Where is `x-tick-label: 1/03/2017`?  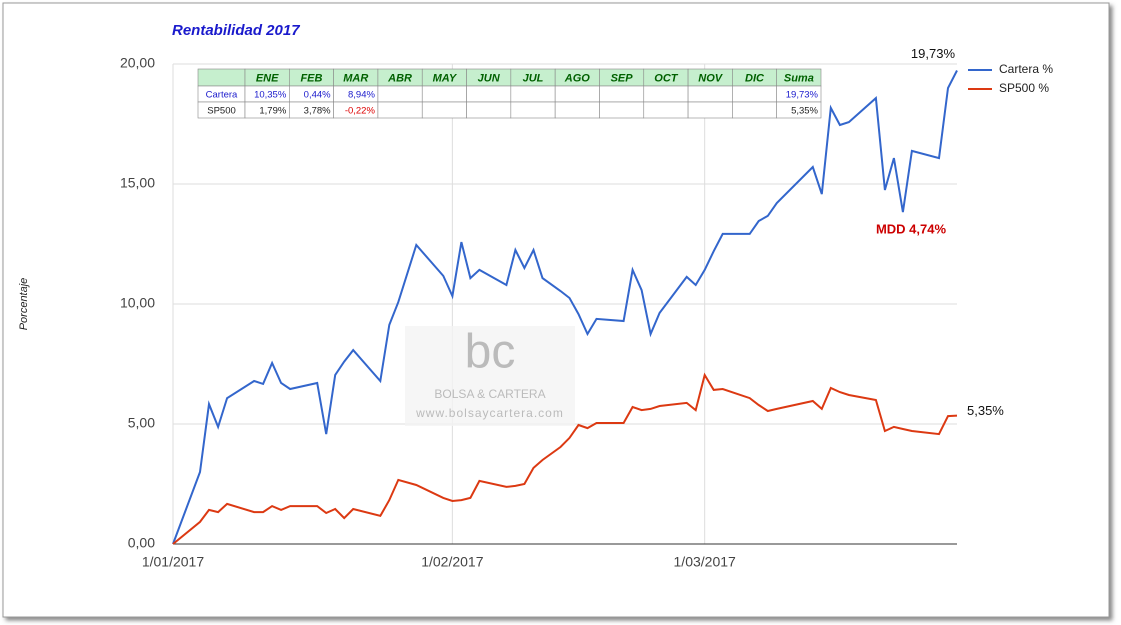
x-tick-label: 1/03/2017 is located at coordinates (705, 562).